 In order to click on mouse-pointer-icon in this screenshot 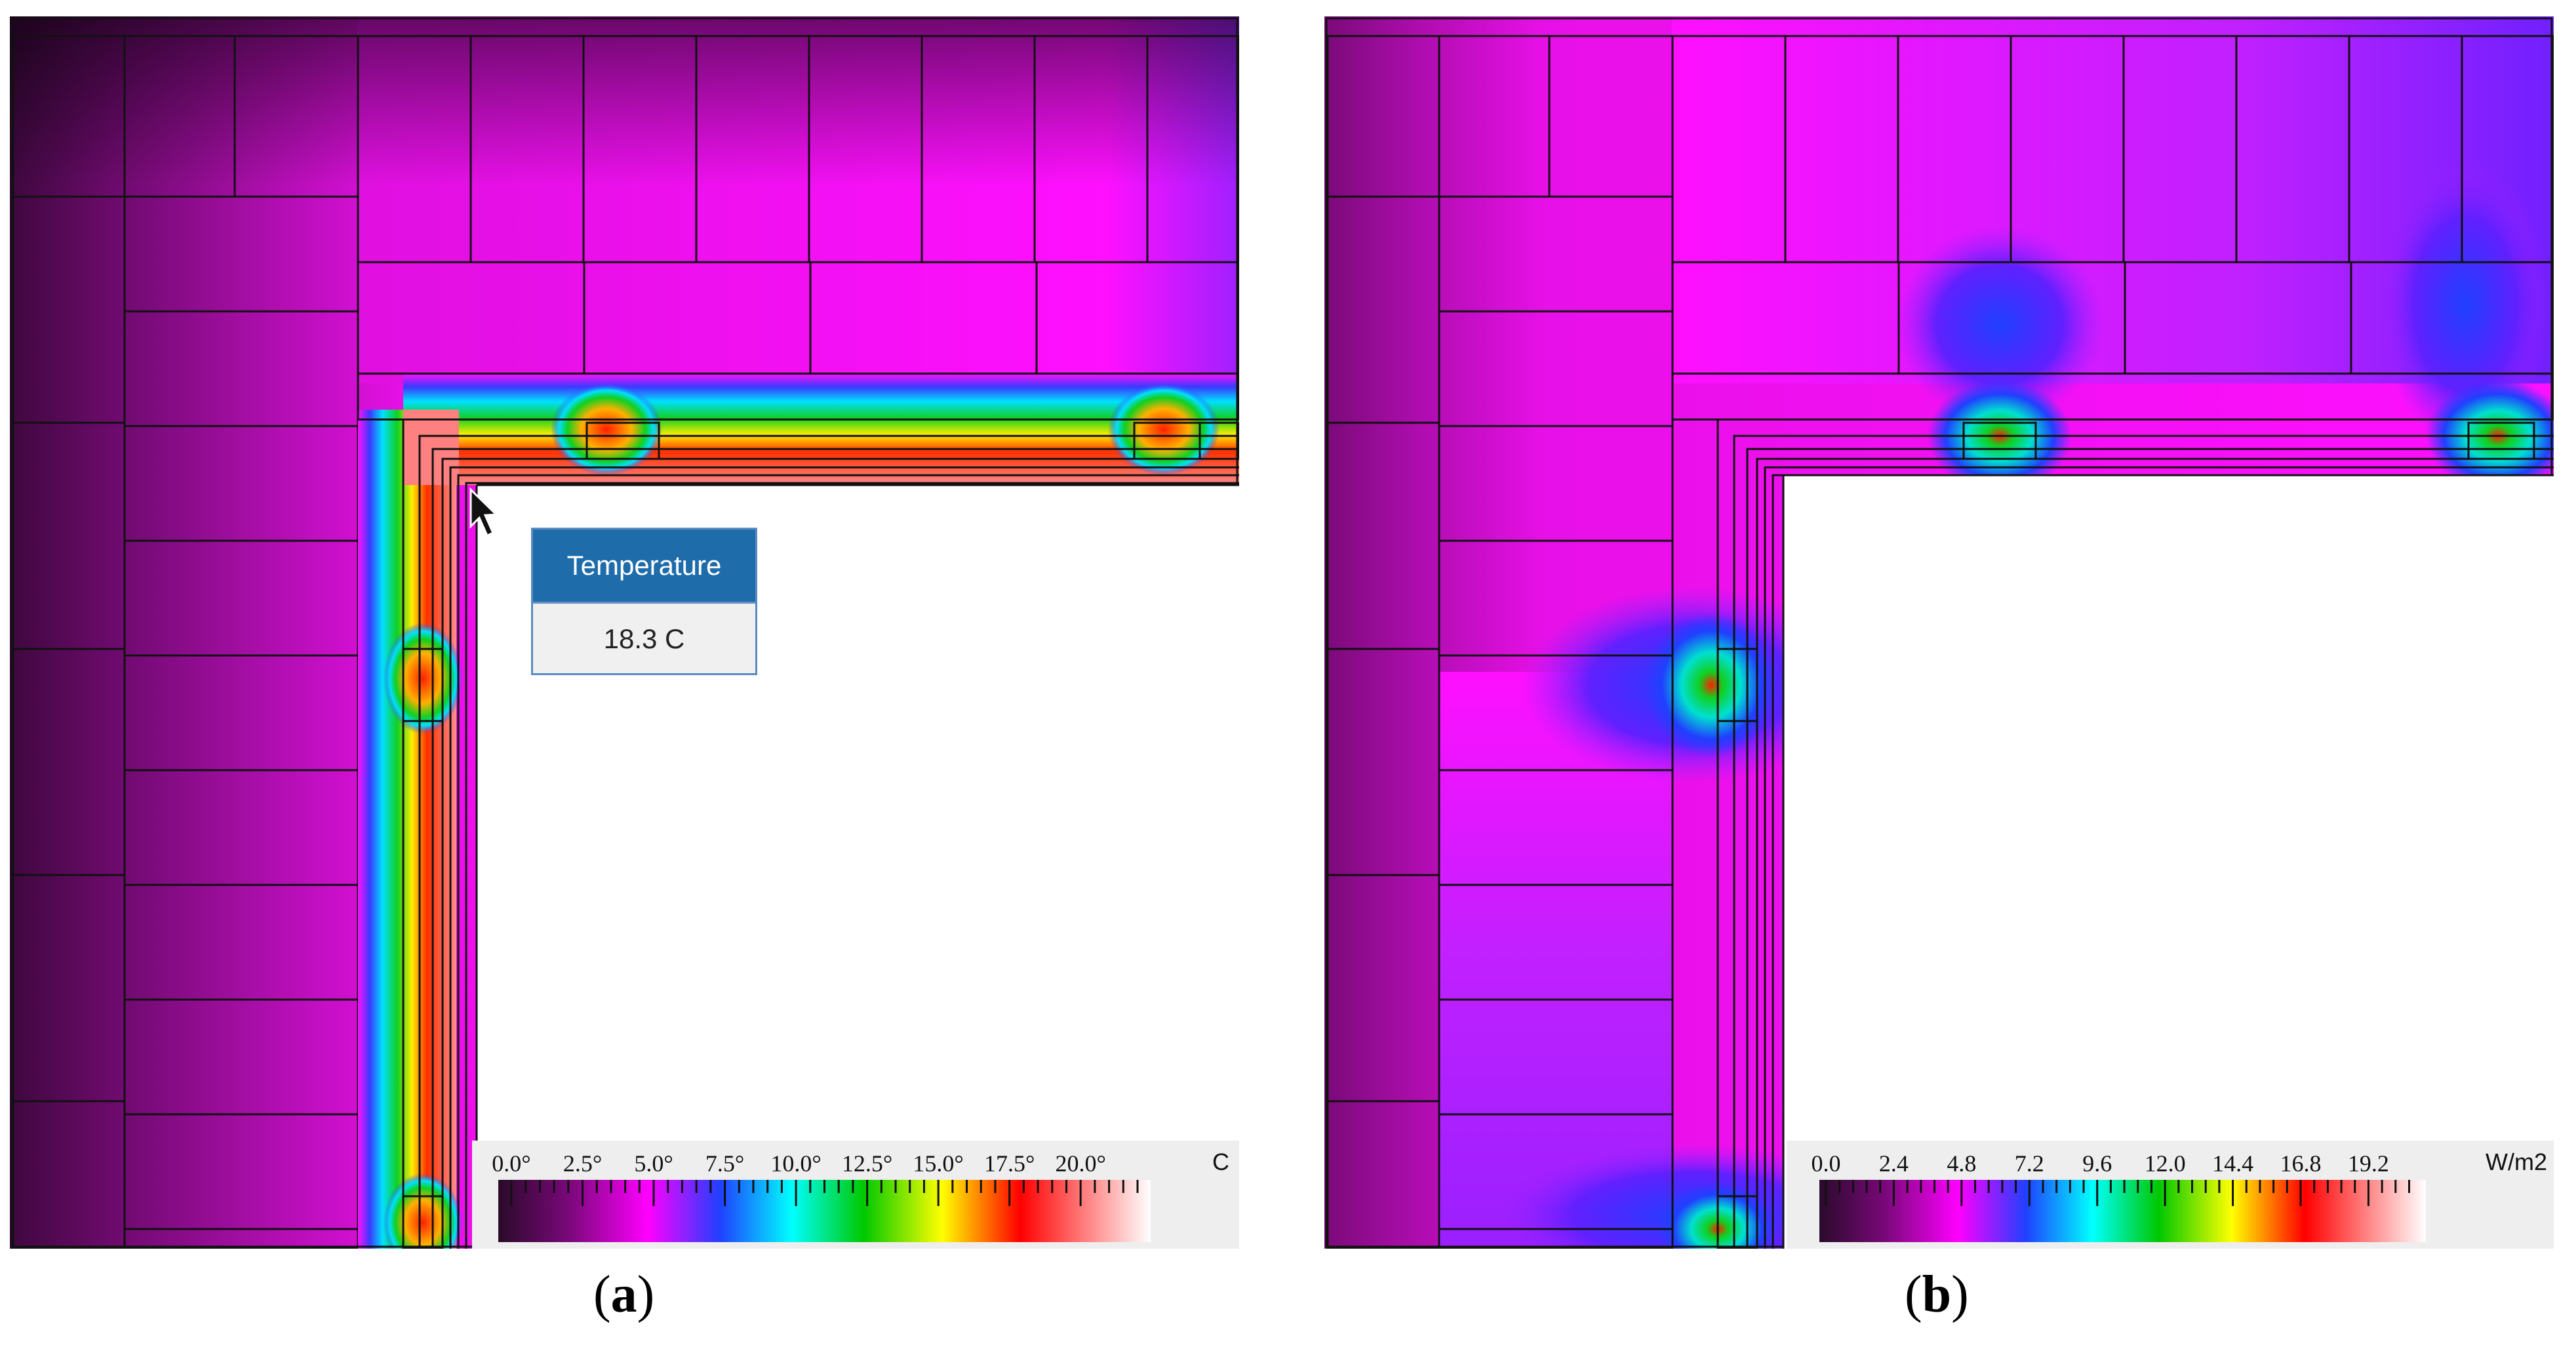, I will do `click(484, 512)`.